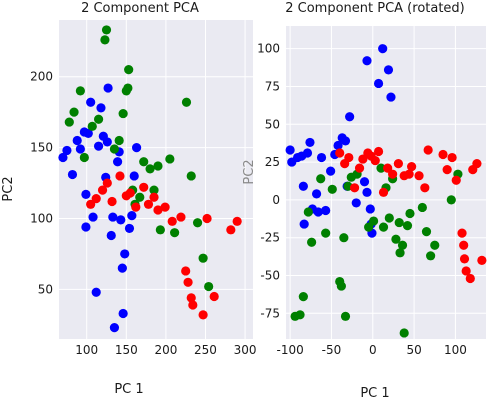  I want to click on x-tick-label: 150, so click(126, 350).